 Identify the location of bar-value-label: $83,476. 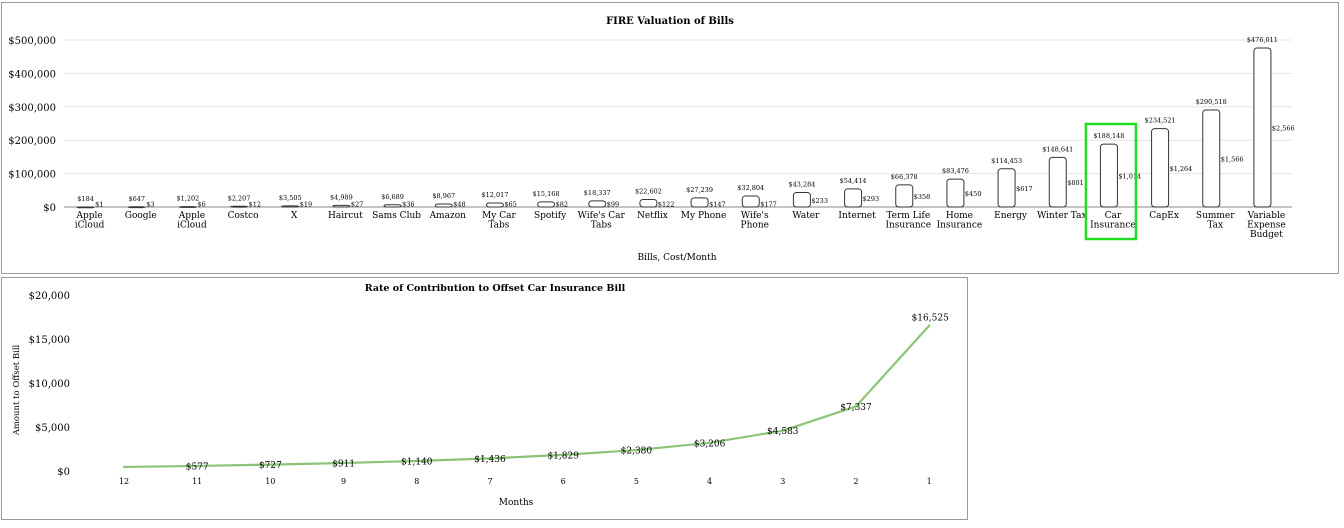
(955, 171).